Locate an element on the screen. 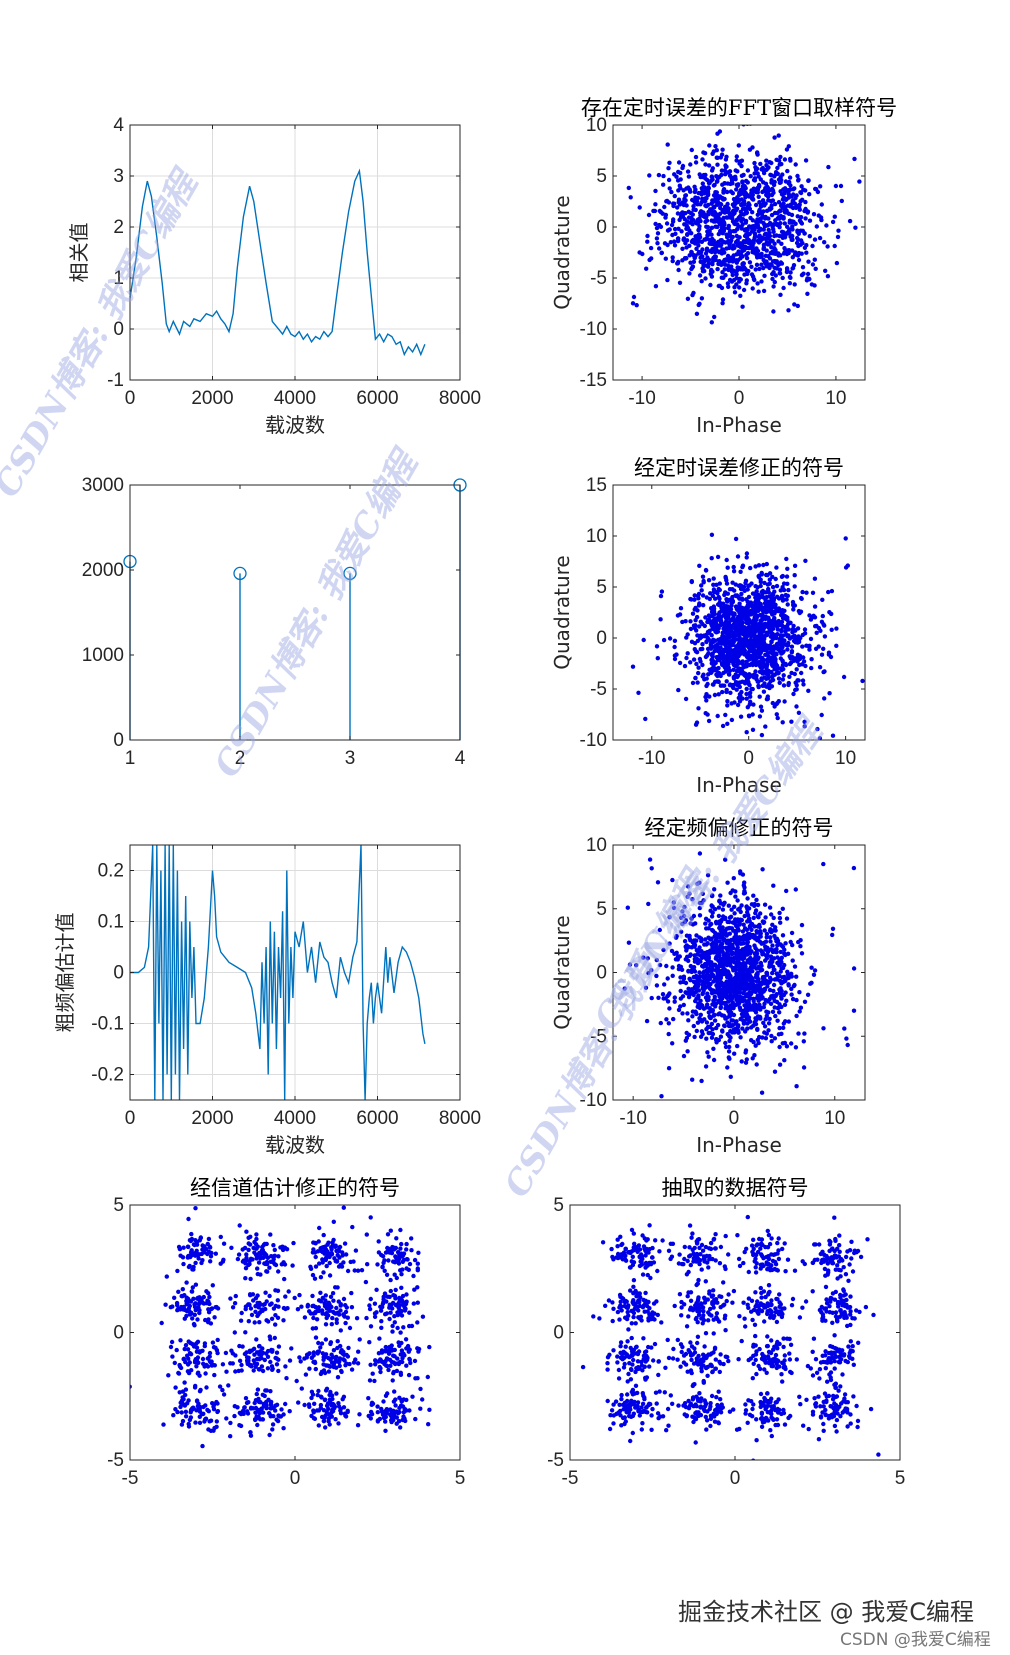 The height and width of the screenshot is (1655, 1010). xtick-label-4: 8000 is located at coordinates (460, 398).